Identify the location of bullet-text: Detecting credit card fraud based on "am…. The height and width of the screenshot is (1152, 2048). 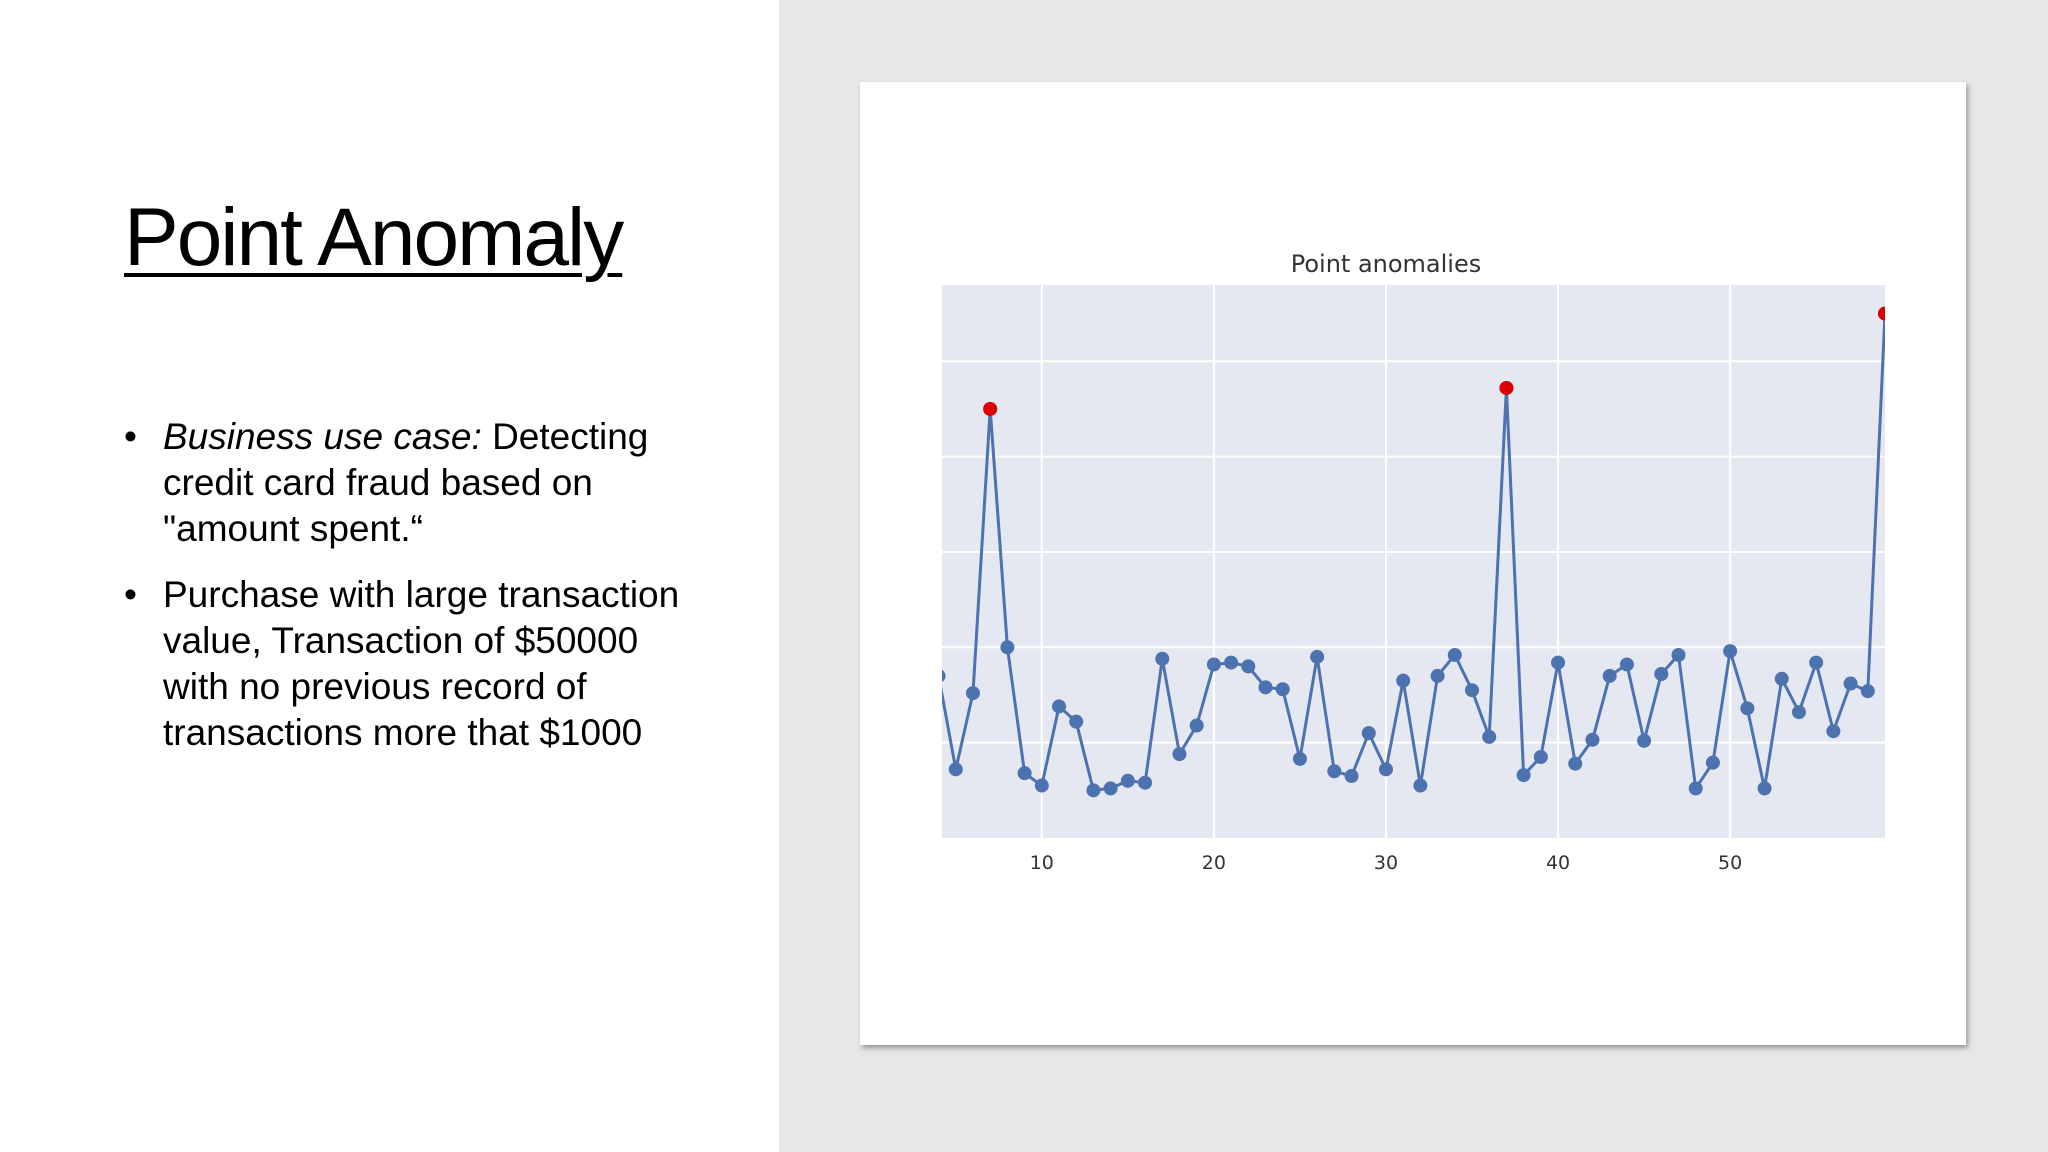
(406, 482).